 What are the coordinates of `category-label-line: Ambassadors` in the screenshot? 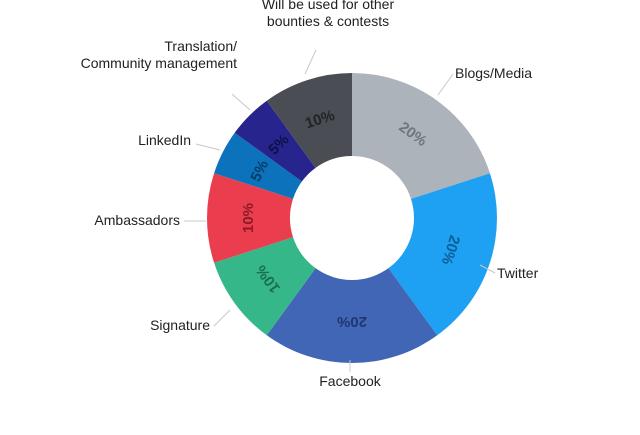 It's located at (137, 220).